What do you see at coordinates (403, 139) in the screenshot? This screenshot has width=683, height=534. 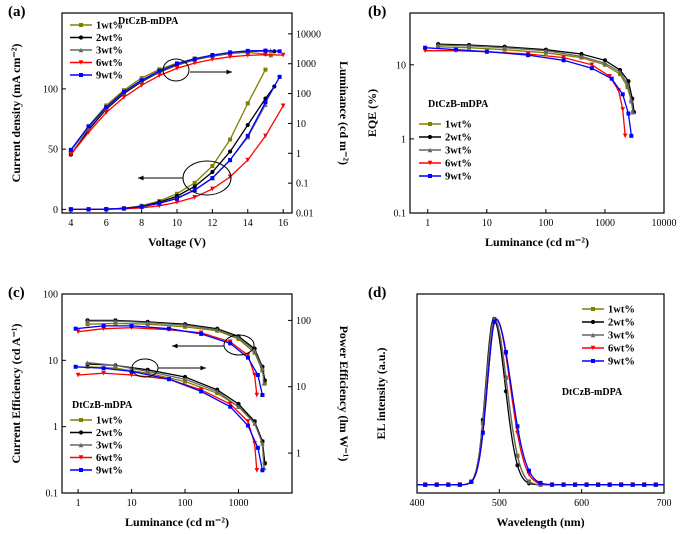 I see `panel-b-ytick-label: 1` at bounding box center [403, 139].